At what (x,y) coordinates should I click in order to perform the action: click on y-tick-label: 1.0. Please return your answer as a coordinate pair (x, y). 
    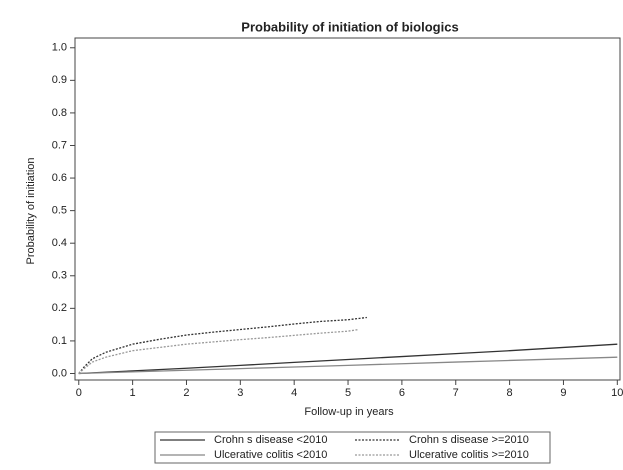
    Looking at the image, I should click on (59, 48).